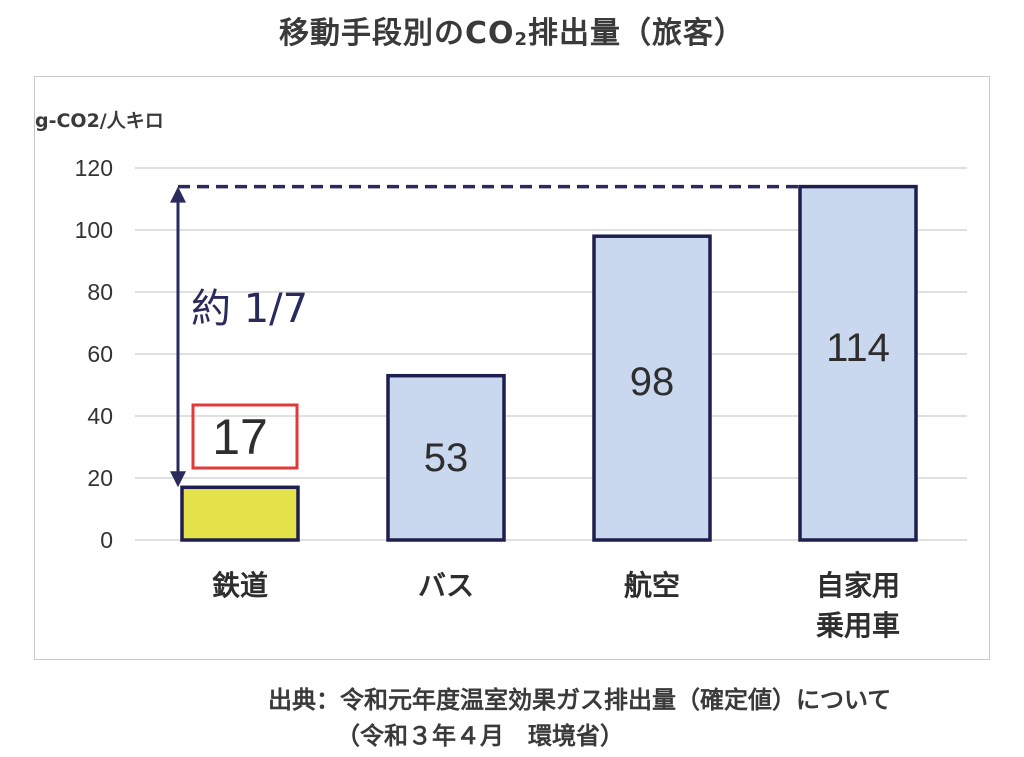 The image size is (1024, 757). What do you see at coordinates (100, 354) in the screenshot?
I see `y-tick-label: 60` at bounding box center [100, 354].